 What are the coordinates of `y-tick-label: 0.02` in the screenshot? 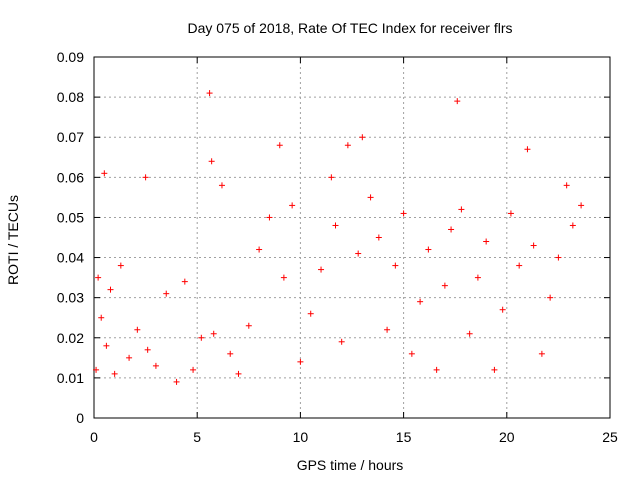 It's located at (70, 338).